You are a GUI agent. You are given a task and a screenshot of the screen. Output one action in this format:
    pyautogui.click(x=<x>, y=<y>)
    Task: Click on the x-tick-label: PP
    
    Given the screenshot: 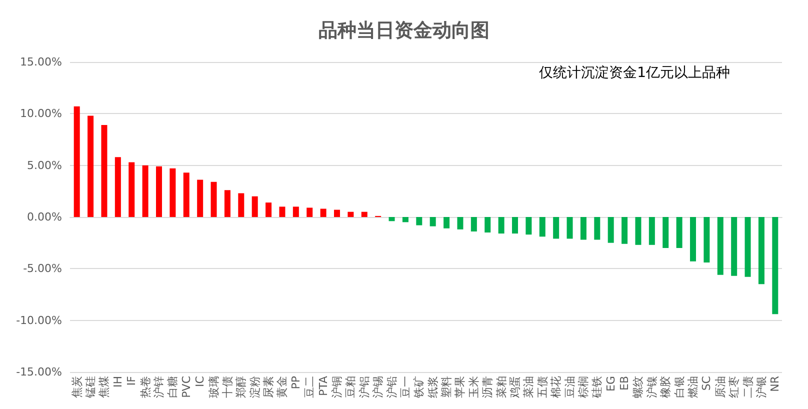 What is the action you would take?
    pyautogui.click(x=295, y=383)
    